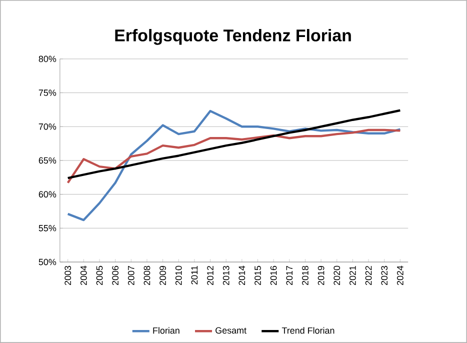 The image size is (467, 343). Describe the element at coordinates (337, 276) in the screenshot. I see `x-tick-label: 2020` at that location.